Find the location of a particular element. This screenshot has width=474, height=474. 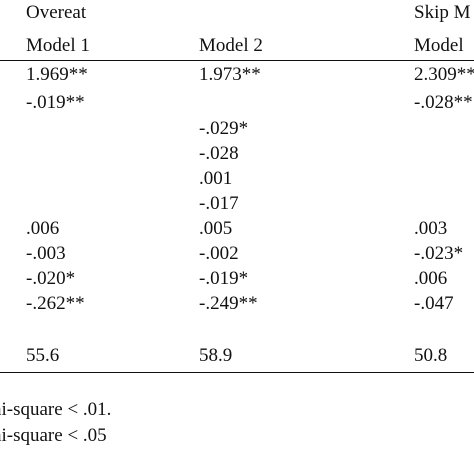

cell-r3-c2: -.029* is located at coordinates (224, 128).